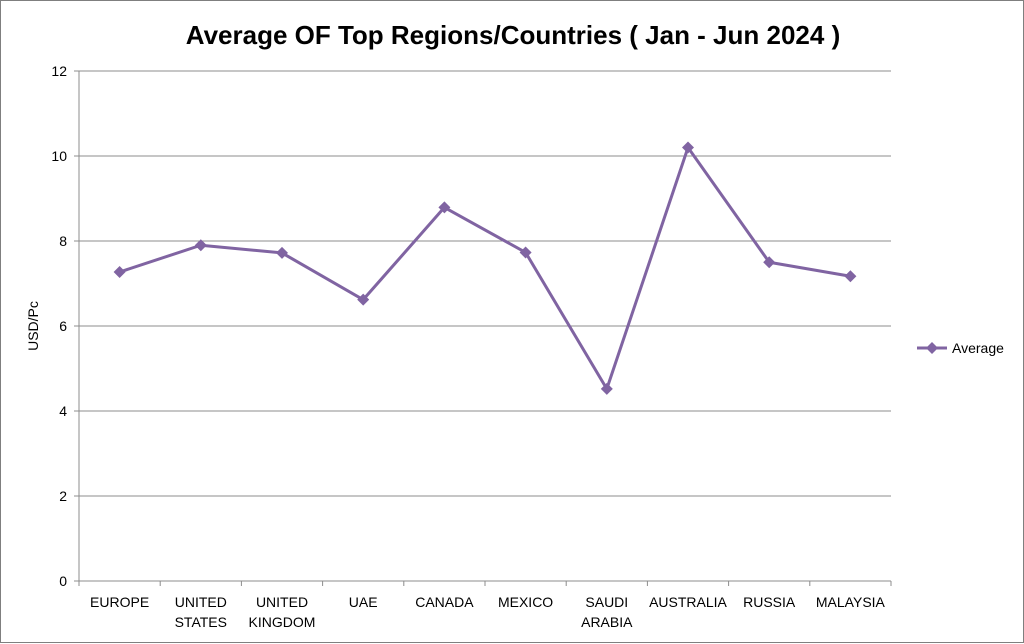 The width and height of the screenshot is (1024, 644). I want to click on x-tick-label: RUSSIA, so click(769, 602).